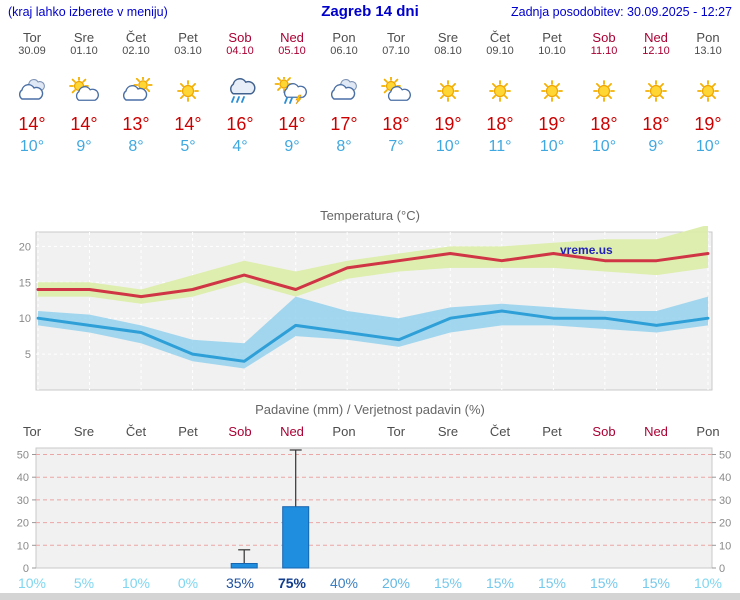 Image resolution: width=740 pixels, height=600 pixels. I want to click on temp-chart-title: Temperatura (°C), so click(370, 215).